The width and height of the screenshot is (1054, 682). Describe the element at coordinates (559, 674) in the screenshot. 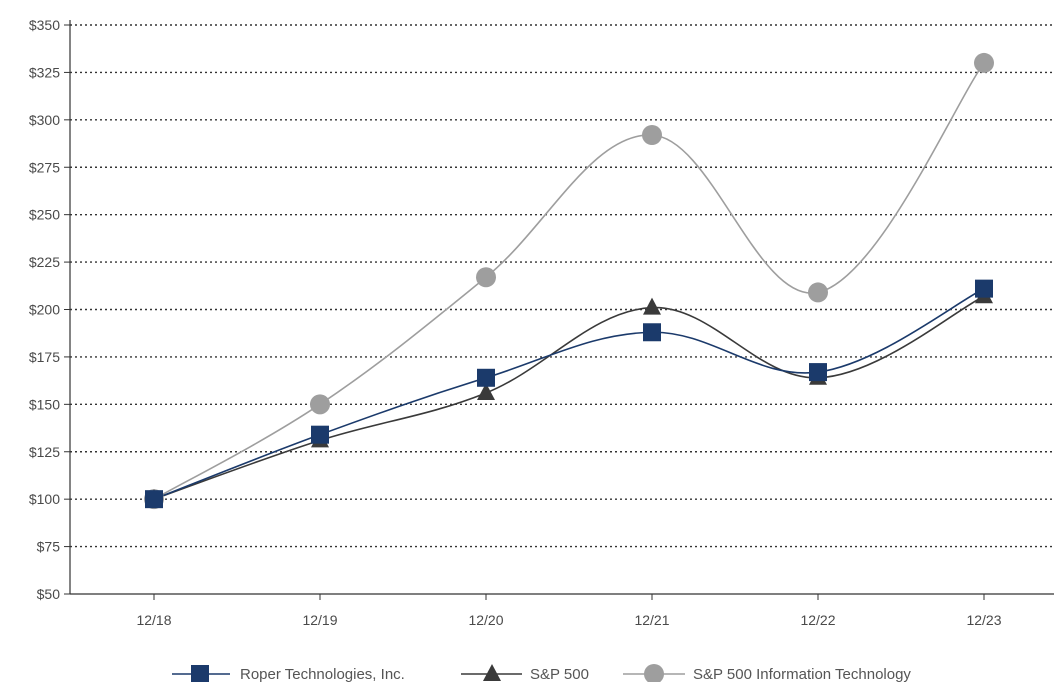

I see `legend-label: S&P 500` at that location.